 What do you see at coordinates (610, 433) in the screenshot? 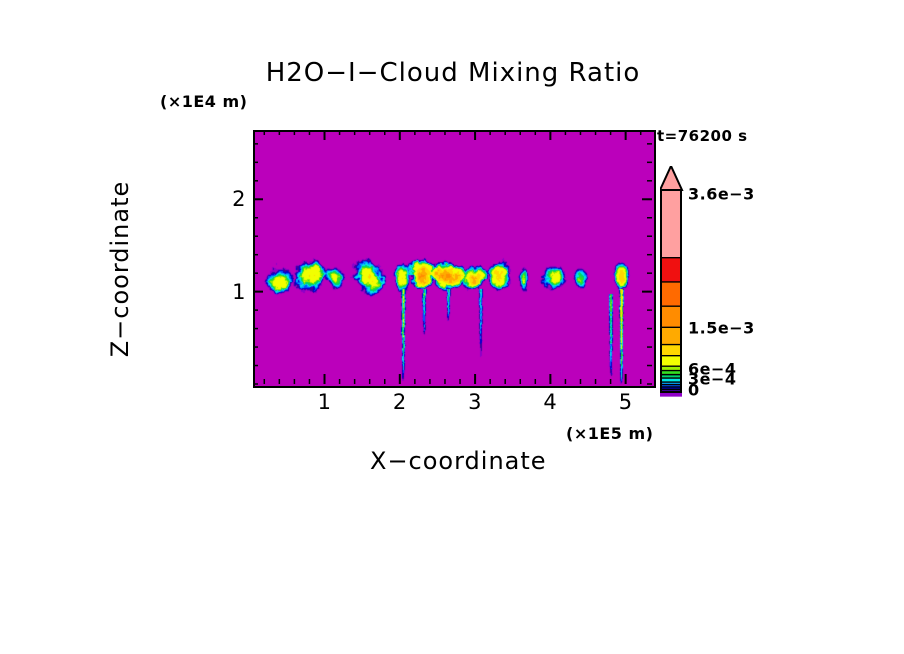
I see `x-axis-units-label: (×1E5 m)` at bounding box center [610, 433].